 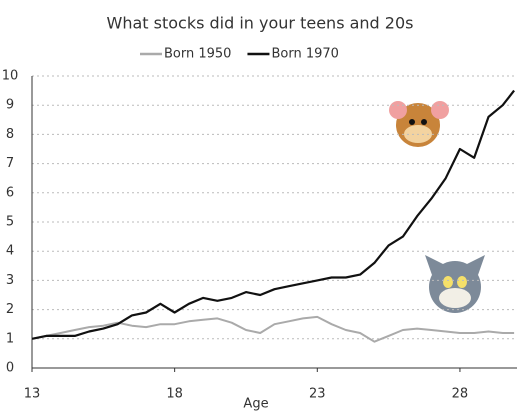 I want to click on y-tick-label: 10, so click(x=10, y=76).